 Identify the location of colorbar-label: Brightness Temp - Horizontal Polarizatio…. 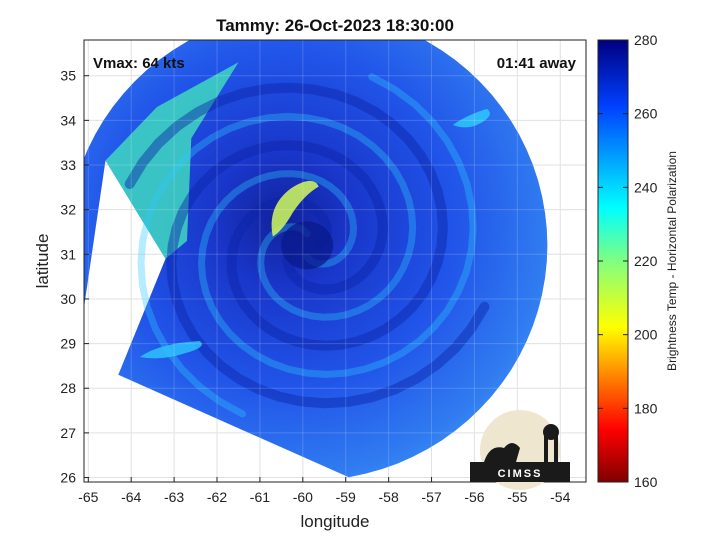
(672, 261).